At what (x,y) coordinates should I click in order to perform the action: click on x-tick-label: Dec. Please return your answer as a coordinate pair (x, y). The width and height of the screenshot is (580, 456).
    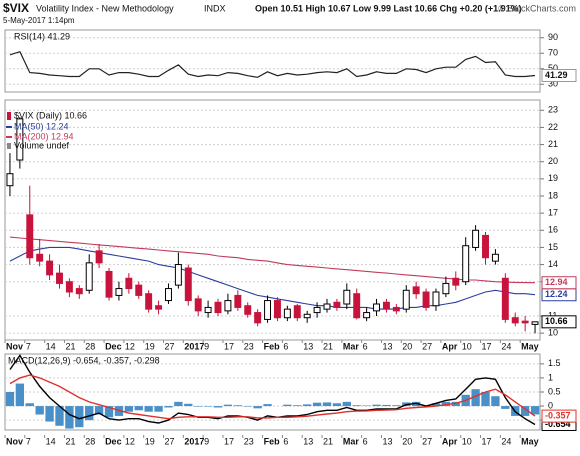
    Looking at the image, I should click on (113, 441).